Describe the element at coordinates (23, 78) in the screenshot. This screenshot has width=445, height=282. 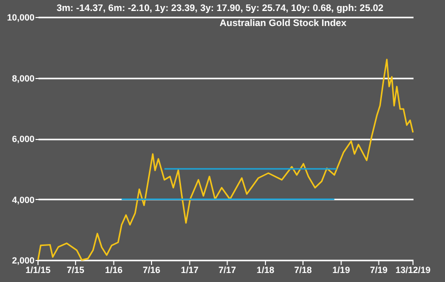
I see `y-tick-label: 8,000` at that location.